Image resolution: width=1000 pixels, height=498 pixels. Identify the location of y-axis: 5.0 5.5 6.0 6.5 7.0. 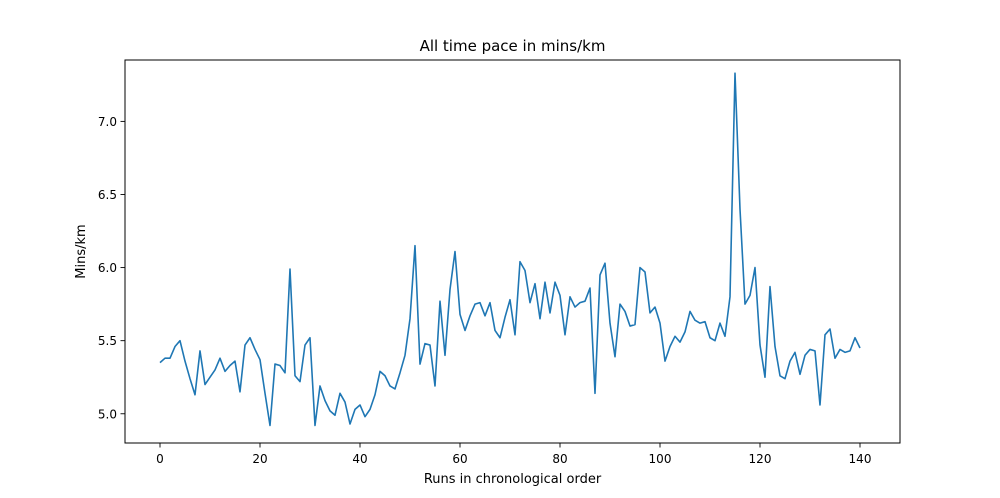
(111, 268).